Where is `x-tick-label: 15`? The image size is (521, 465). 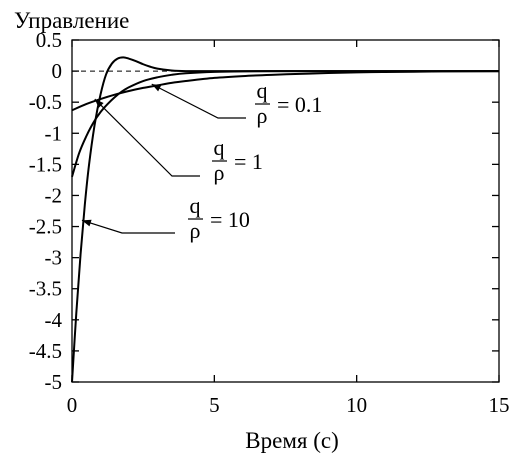 x-tick-label: 15 is located at coordinates (499, 405).